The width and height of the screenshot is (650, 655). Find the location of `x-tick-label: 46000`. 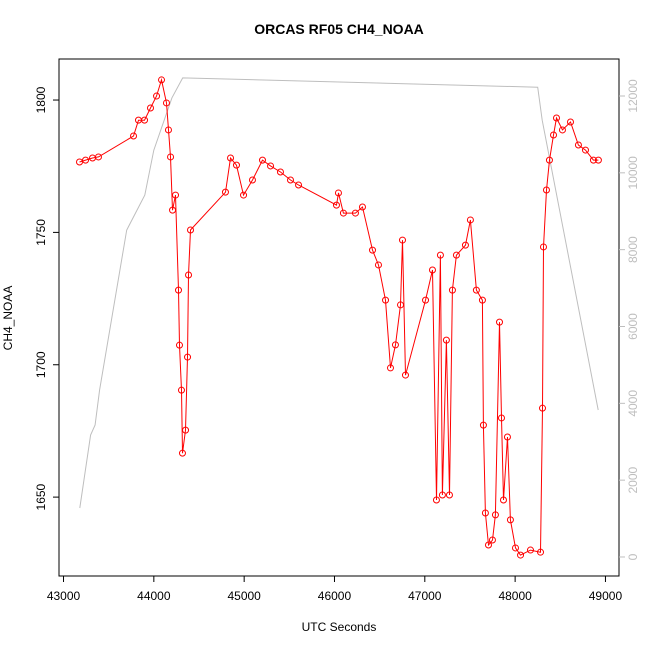

x-tick-label: 46000 is located at coordinates (335, 596).